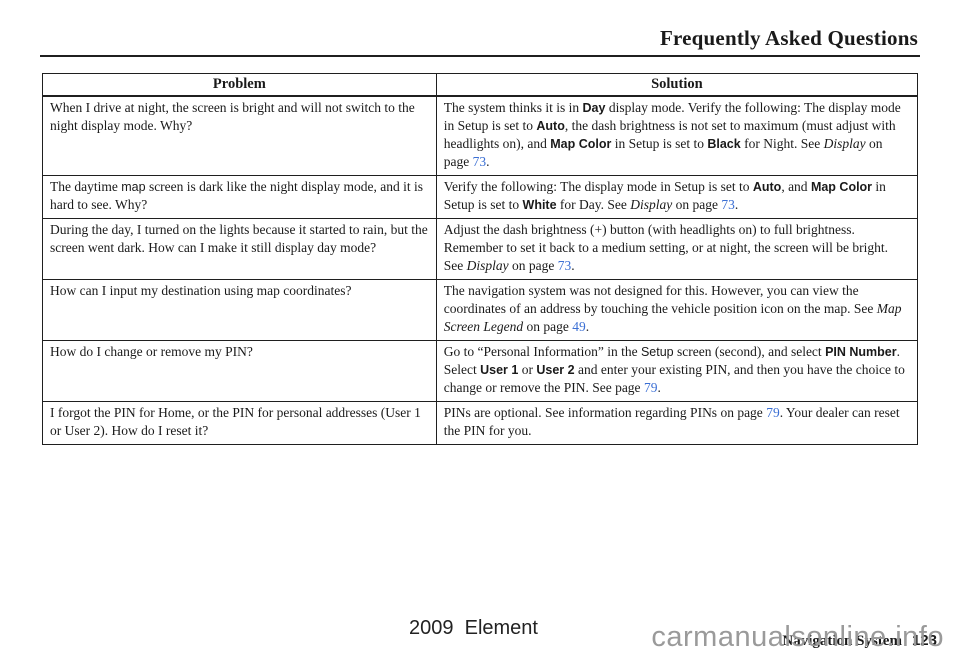 This screenshot has height=655, width=960. What do you see at coordinates (151, 351) in the screenshot?
I see `text-segment: How do I change or remove my PIN?` at bounding box center [151, 351].